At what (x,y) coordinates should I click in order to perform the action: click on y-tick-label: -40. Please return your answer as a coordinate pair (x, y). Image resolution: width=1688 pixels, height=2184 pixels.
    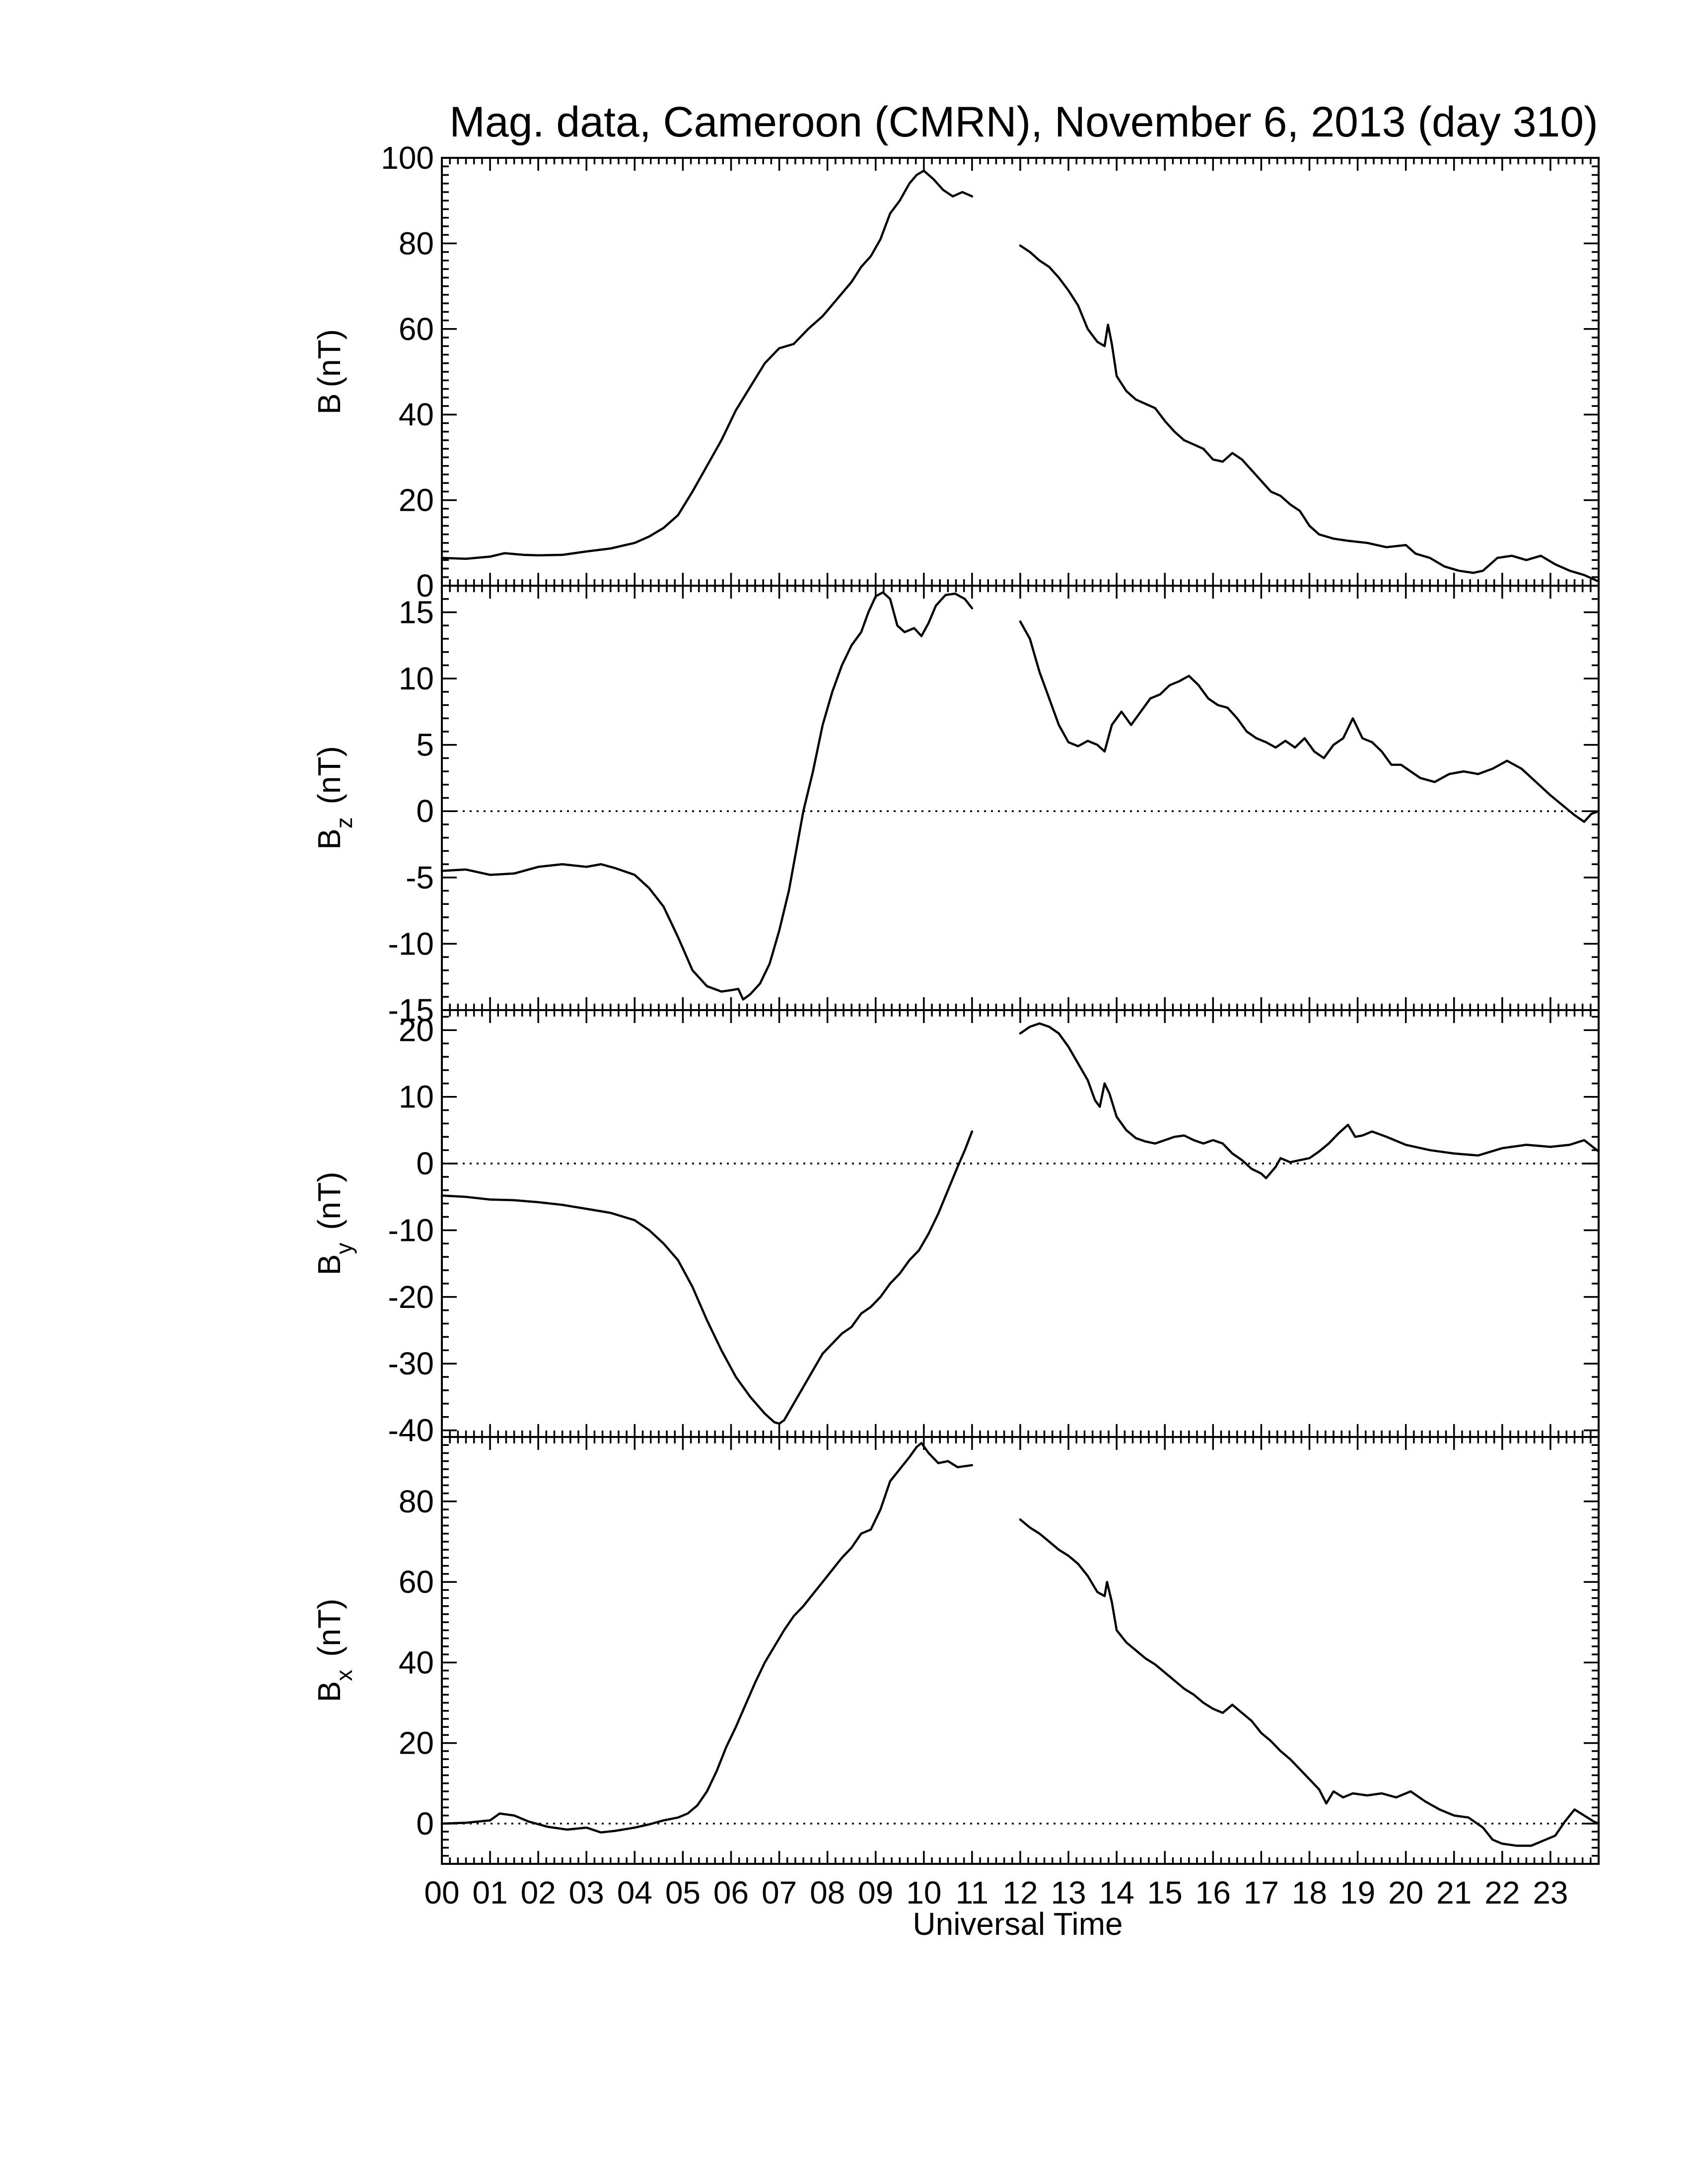
    Looking at the image, I should click on (411, 1430).